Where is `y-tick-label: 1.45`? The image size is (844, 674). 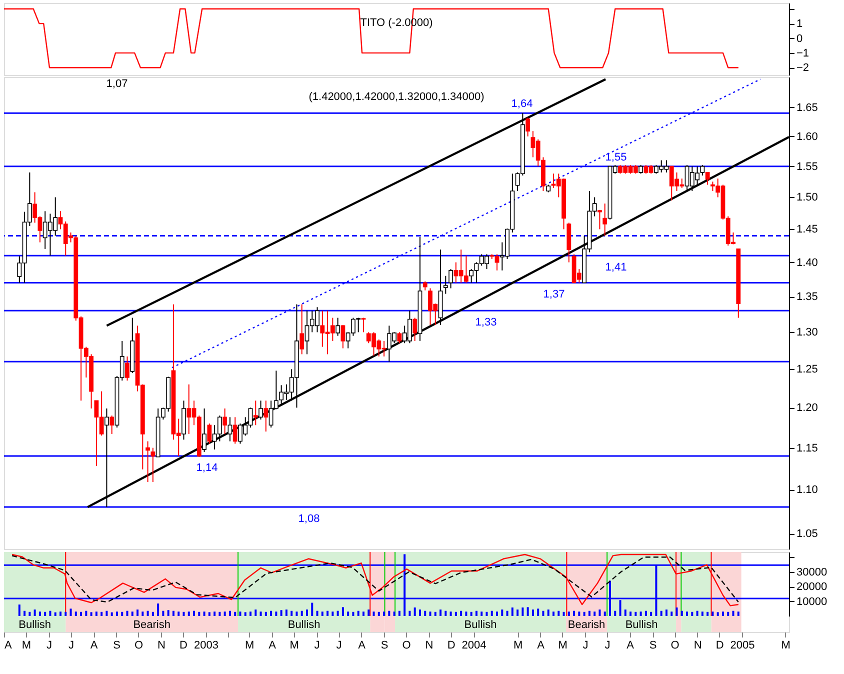
y-tick-label: 1.45 is located at coordinates (807, 230).